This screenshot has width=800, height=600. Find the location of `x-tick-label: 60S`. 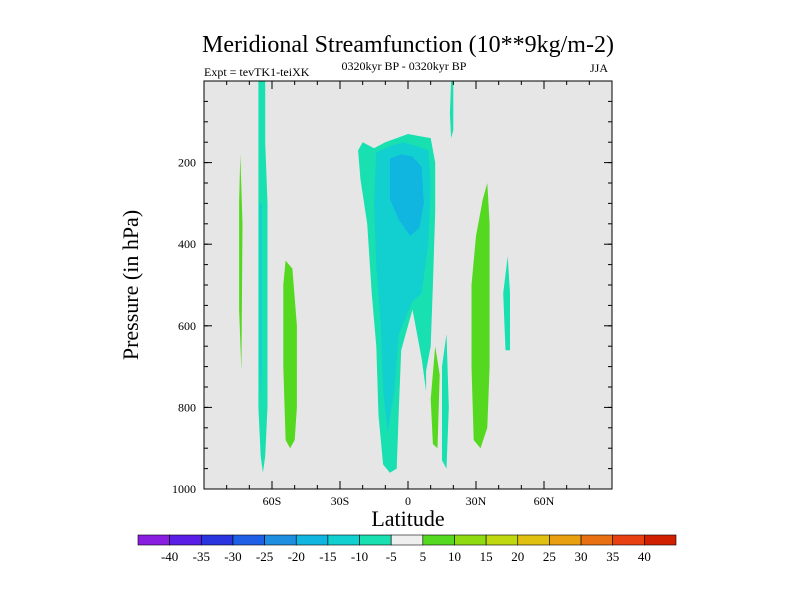

x-tick-label: 60S is located at coordinates (272, 501).